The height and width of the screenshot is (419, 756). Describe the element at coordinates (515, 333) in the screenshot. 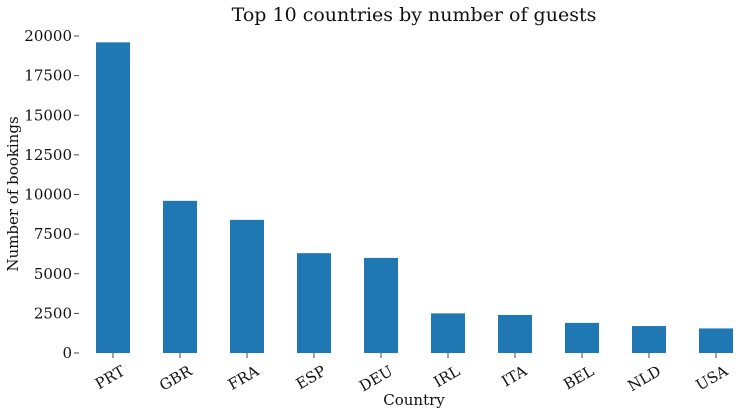

I see `bar-ita` at that location.